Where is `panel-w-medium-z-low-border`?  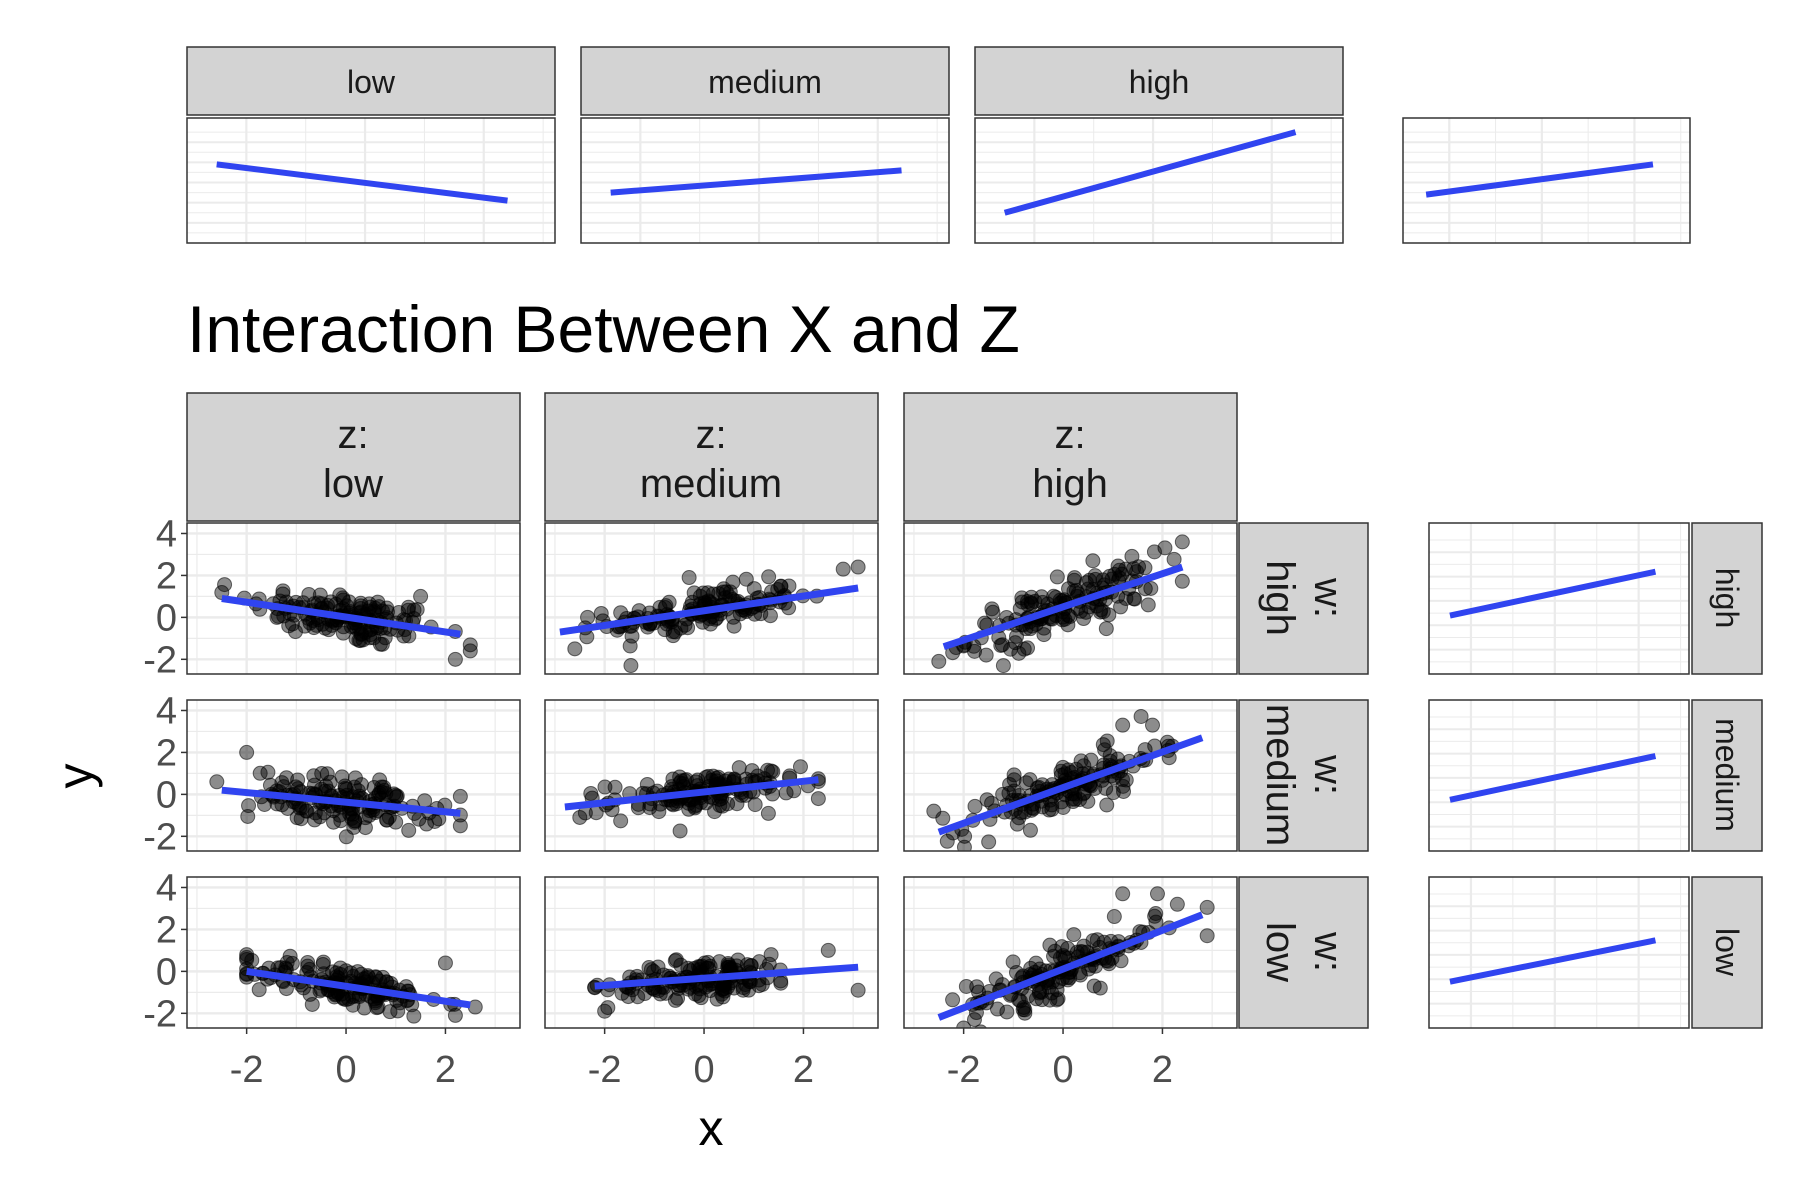 panel-w-medium-z-low-border is located at coordinates (353, 775).